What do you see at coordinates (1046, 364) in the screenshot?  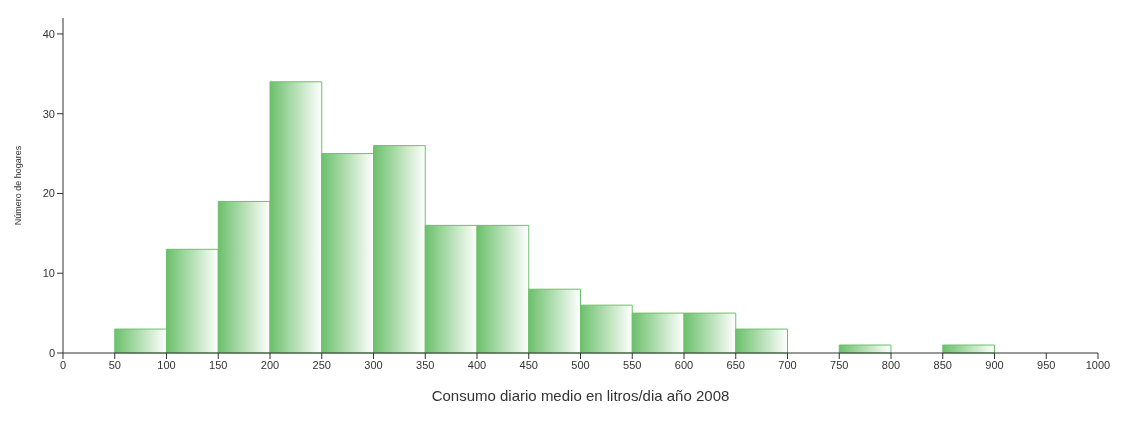 I see `x-tick-label: 950` at bounding box center [1046, 364].